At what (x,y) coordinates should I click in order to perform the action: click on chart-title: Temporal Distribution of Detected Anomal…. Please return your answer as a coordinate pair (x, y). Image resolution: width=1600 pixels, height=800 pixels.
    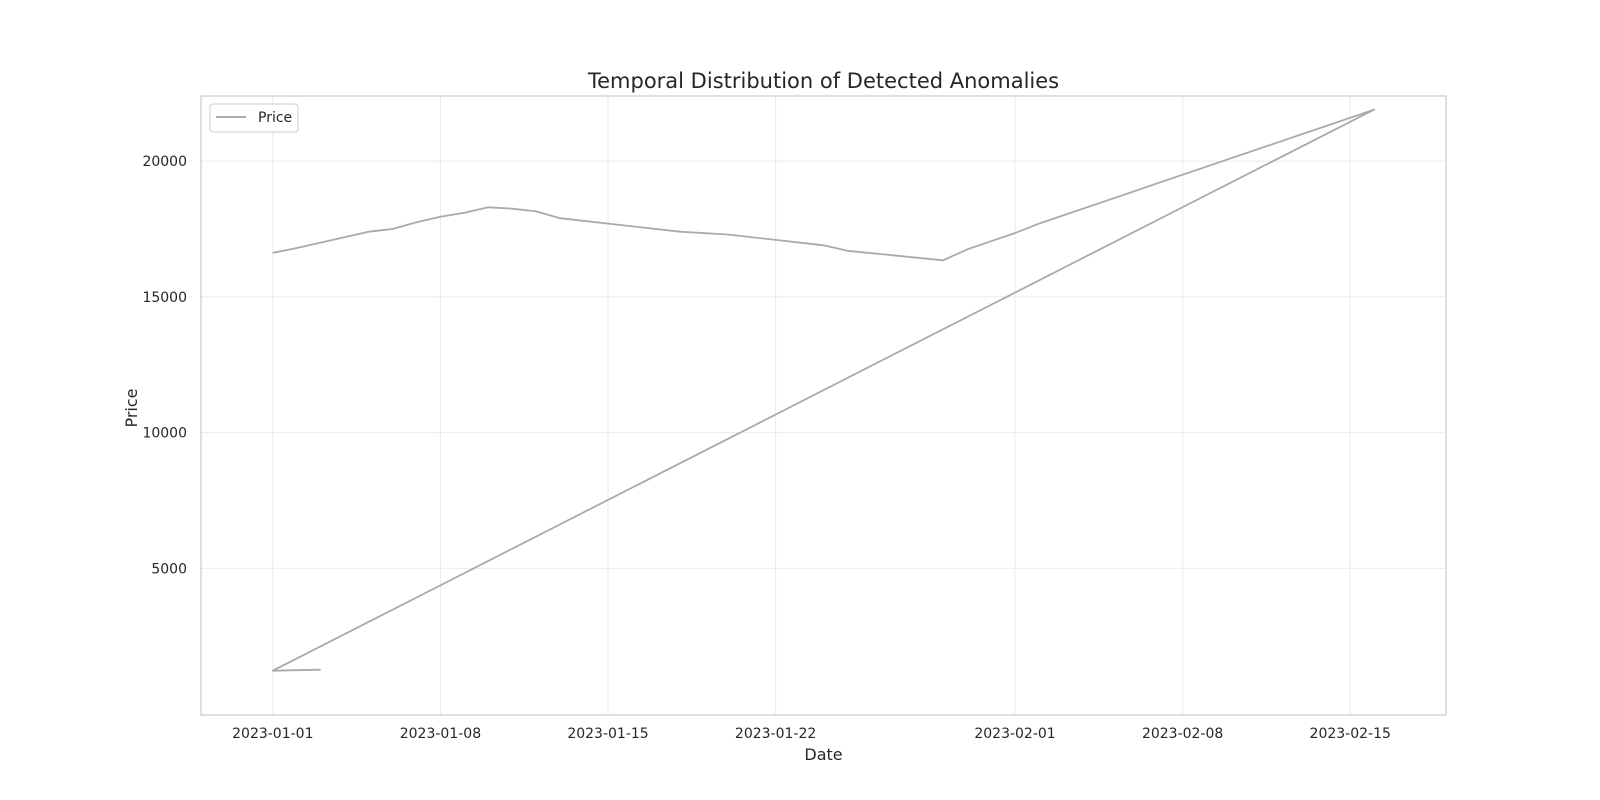
    Looking at the image, I should click on (823, 81).